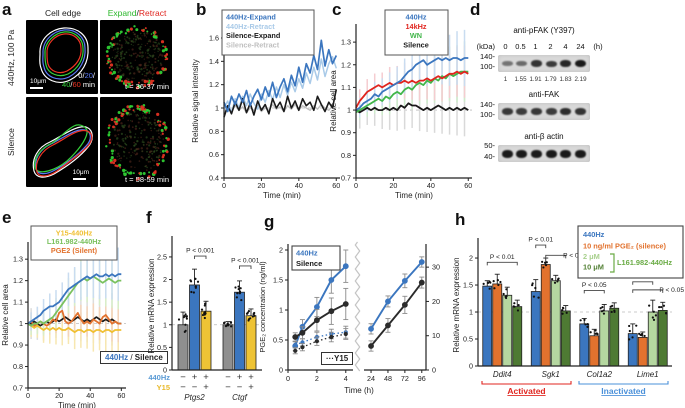  Describe the element at coordinates (535, 46) in the screenshot. I see `lane-header: 1` at that location.